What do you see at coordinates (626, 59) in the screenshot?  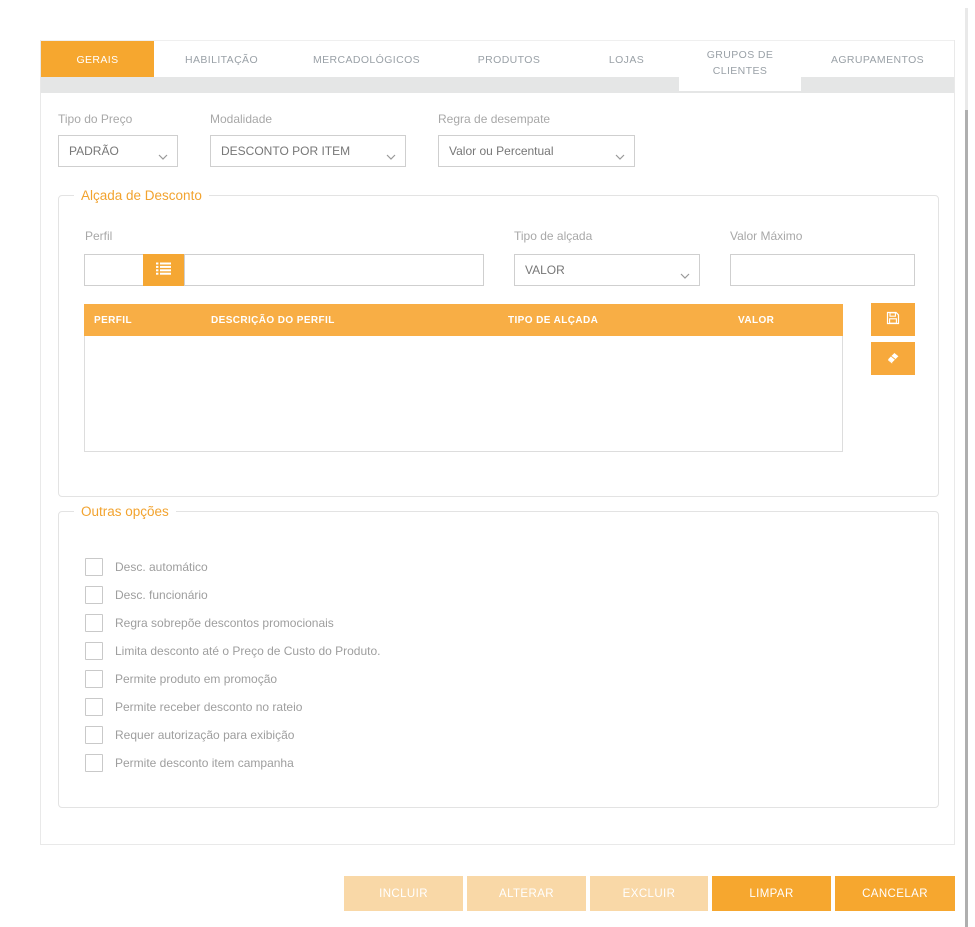 I see `tab-lojas: LOJAS` at bounding box center [626, 59].